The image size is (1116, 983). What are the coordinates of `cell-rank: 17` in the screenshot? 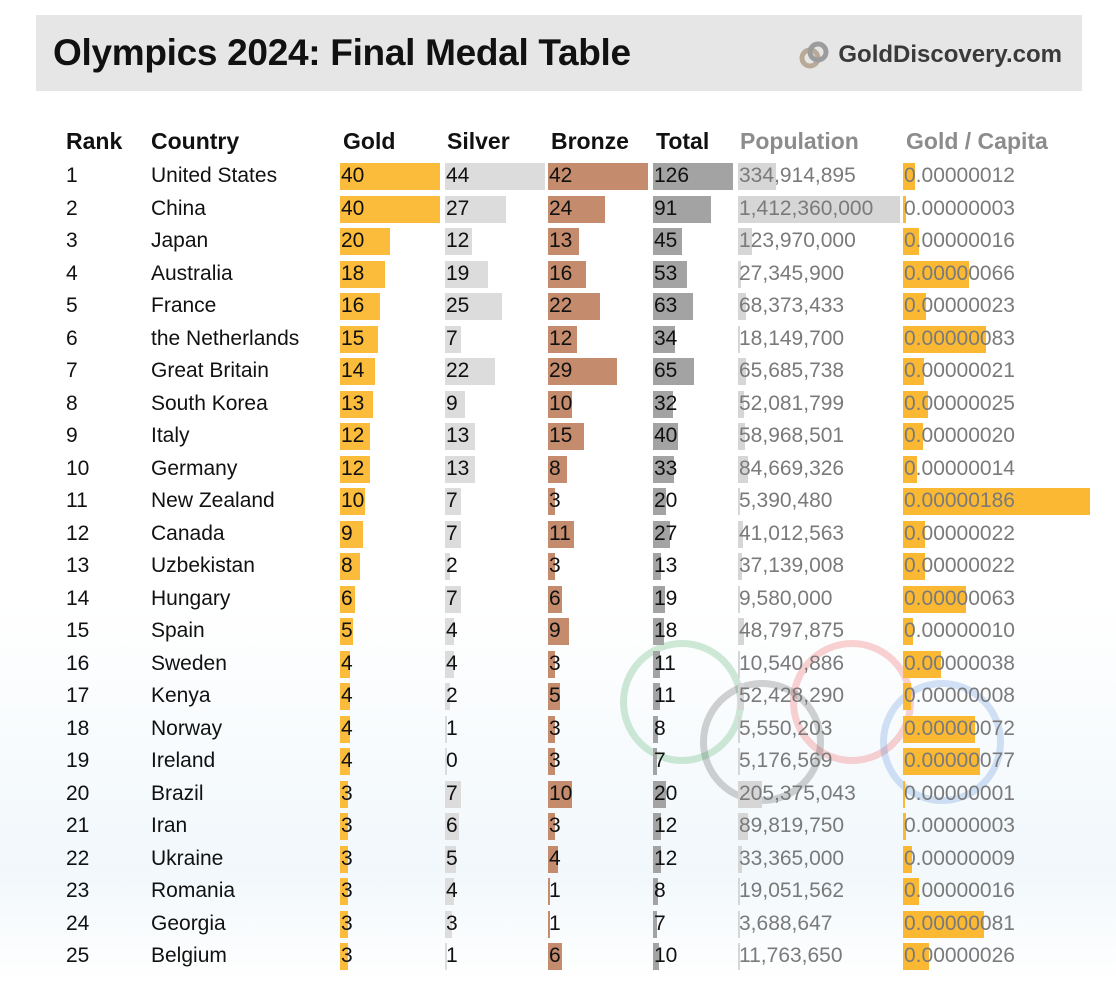 It's located at (77, 696).